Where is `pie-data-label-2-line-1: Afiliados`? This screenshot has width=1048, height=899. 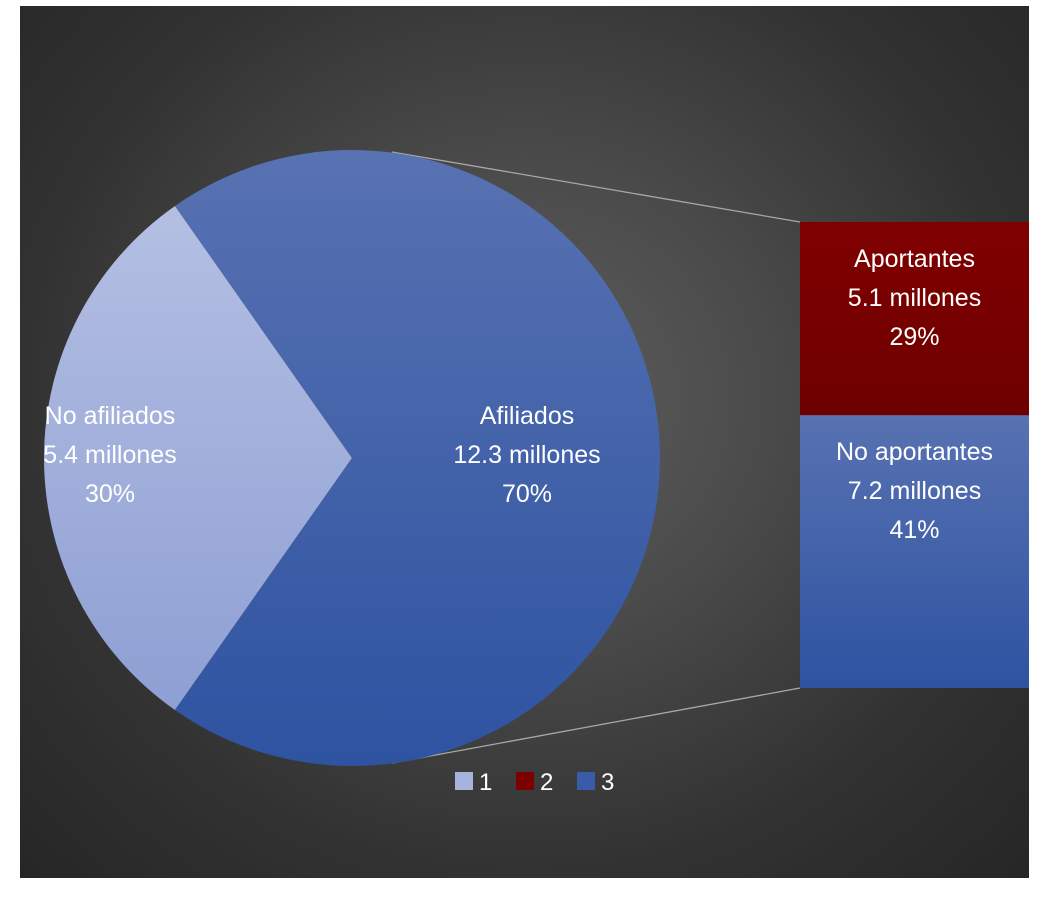
pie-data-label-2-line-1: Afiliados is located at coordinates (527, 416).